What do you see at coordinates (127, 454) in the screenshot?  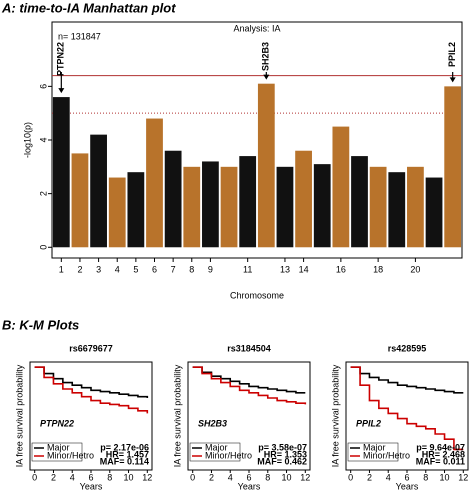 I see `stat-label: HR= 1.457` at bounding box center [127, 454].